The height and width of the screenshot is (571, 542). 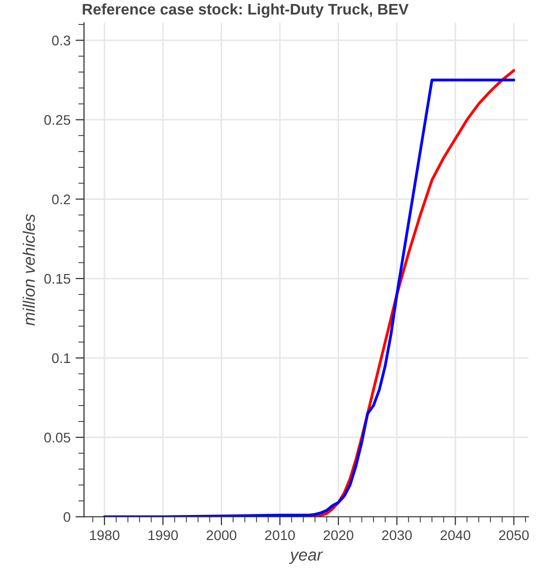 What do you see at coordinates (514, 535) in the screenshot?
I see `x-tick-label: 2050` at bounding box center [514, 535].